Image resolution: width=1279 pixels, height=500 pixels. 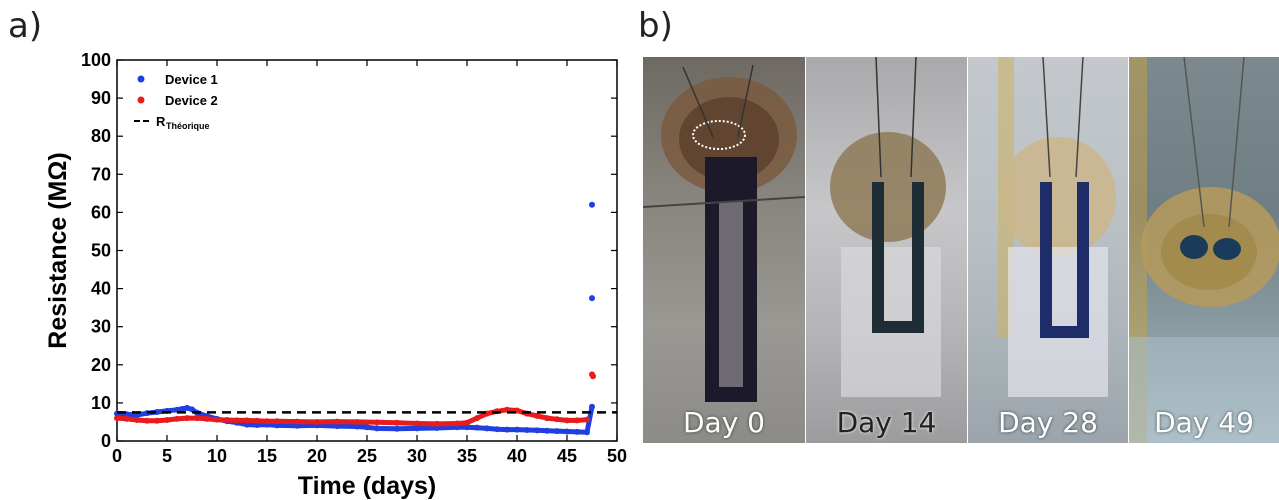 What do you see at coordinates (101, 365) in the screenshot?
I see `y-tick-label: 20` at bounding box center [101, 365].